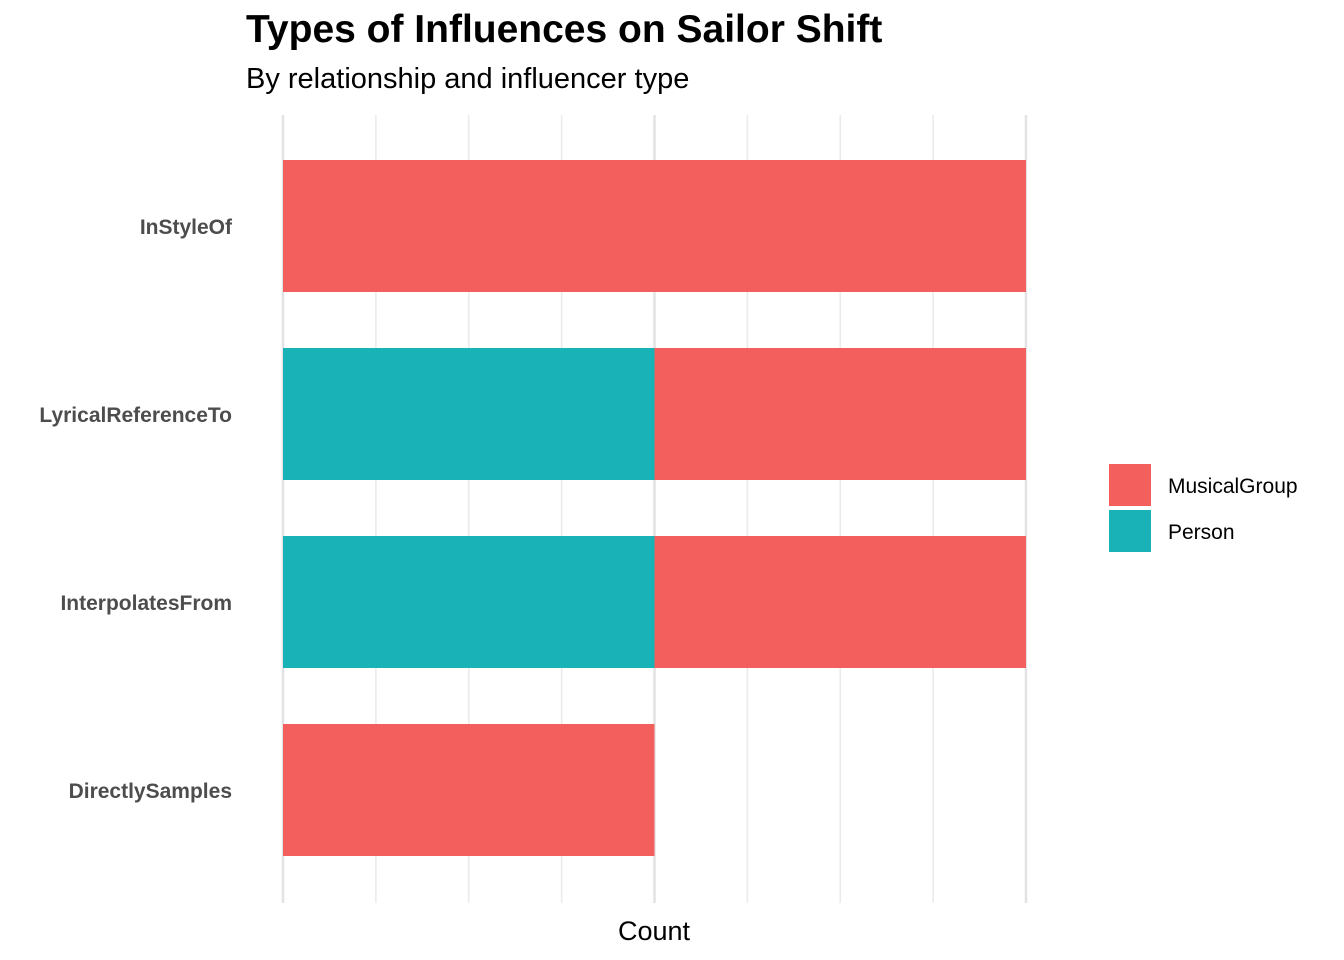 The height and width of the screenshot is (960, 1344). I want to click on legend-label-Person: Person, so click(1201, 532).